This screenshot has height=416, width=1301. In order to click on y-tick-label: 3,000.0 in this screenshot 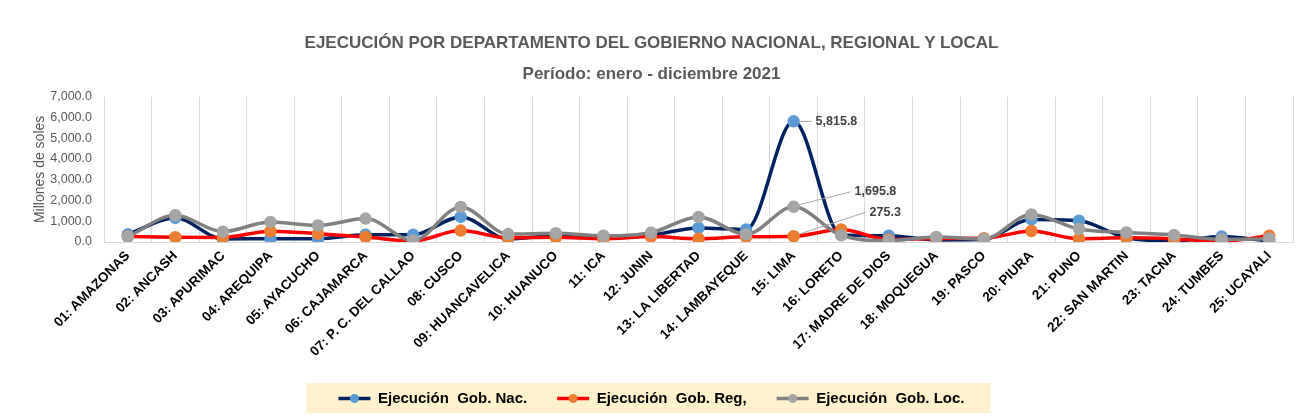, I will do `click(71, 179)`.